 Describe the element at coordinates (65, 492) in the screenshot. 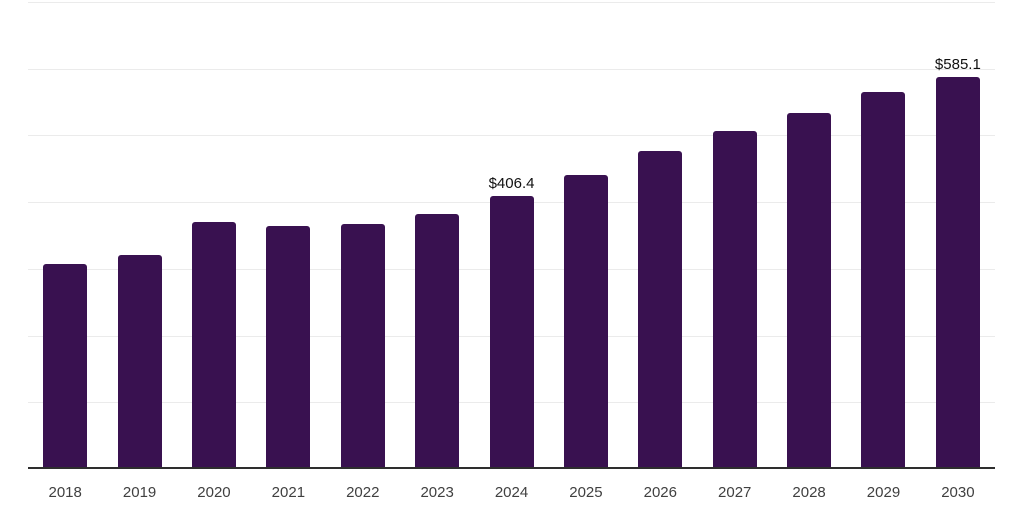

I see `x-tick-2018: 2018` at that location.